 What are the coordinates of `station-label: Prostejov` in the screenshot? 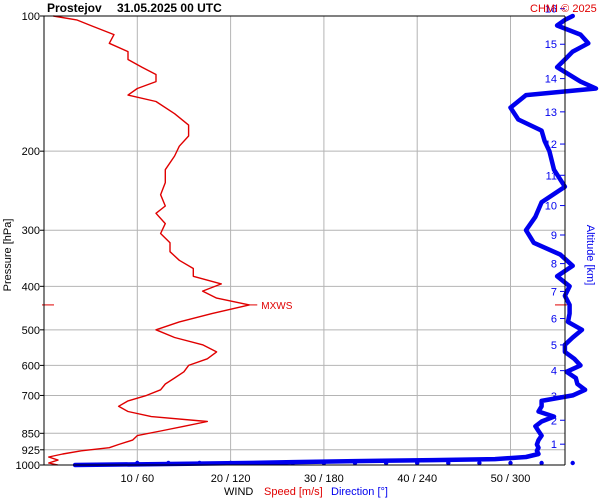 It's located at (74, 8).